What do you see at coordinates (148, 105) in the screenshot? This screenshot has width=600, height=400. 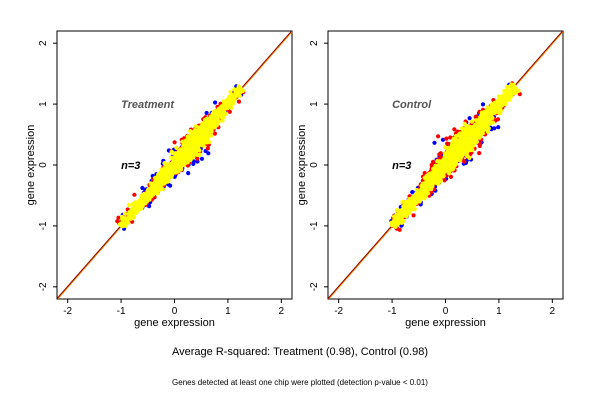 I see `group-label: Treatment` at bounding box center [148, 105].